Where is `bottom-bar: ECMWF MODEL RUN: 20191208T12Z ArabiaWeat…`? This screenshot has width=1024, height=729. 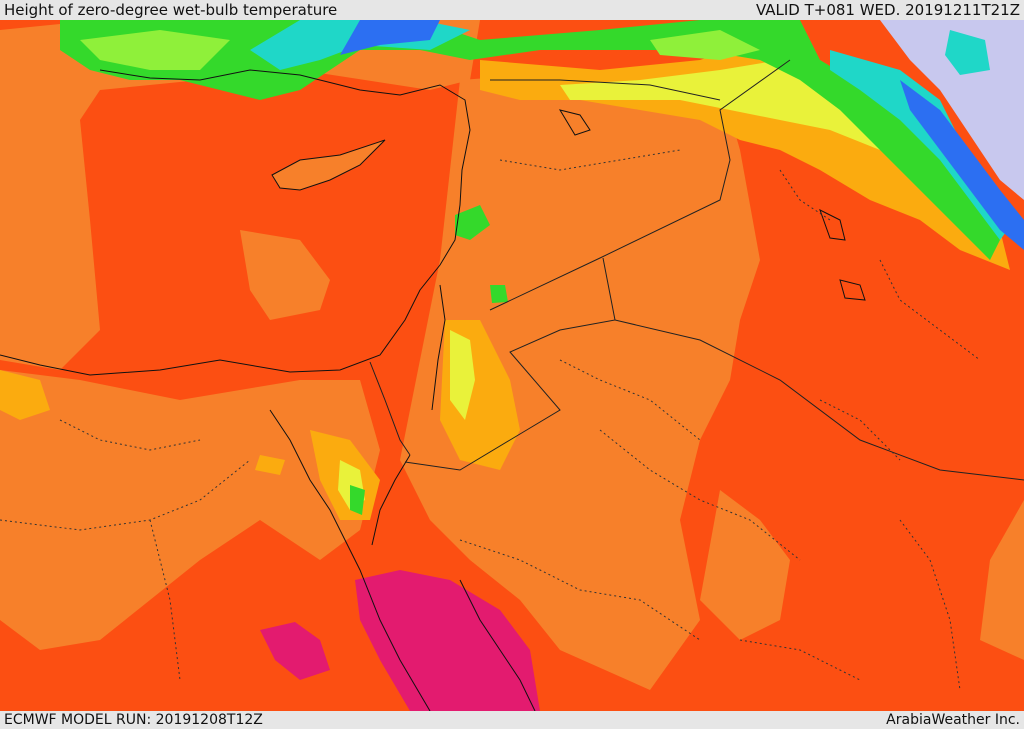 bottom-bar: ECMWF MODEL RUN: 20191208T12Z ArabiaWeat… is located at coordinates (512, 720).